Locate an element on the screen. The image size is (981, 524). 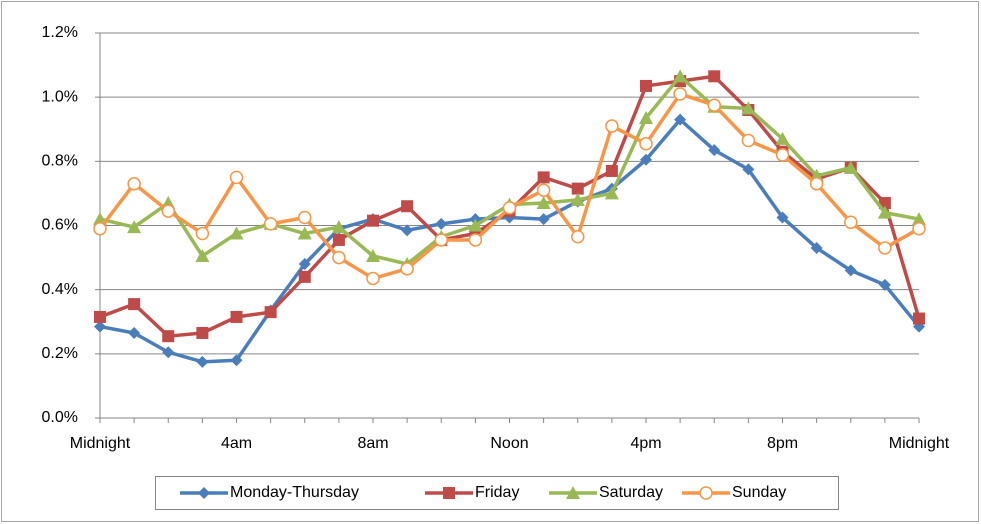
y-tick-label: 1.0% is located at coordinates (60, 96).